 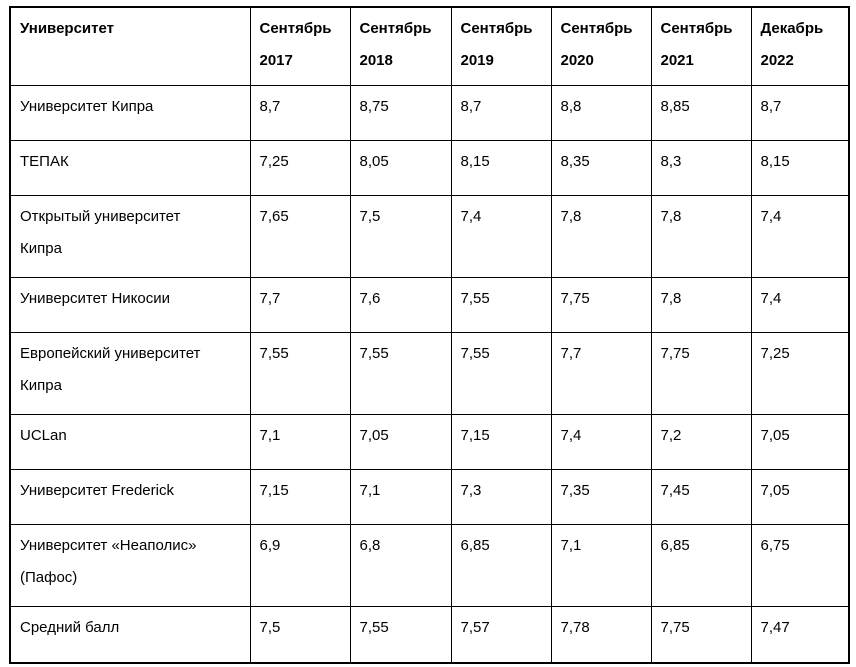 What do you see at coordinates (400, 304) in the screenshot?
I see `rating-cell: 7,6` at bounding box center [400, 304].